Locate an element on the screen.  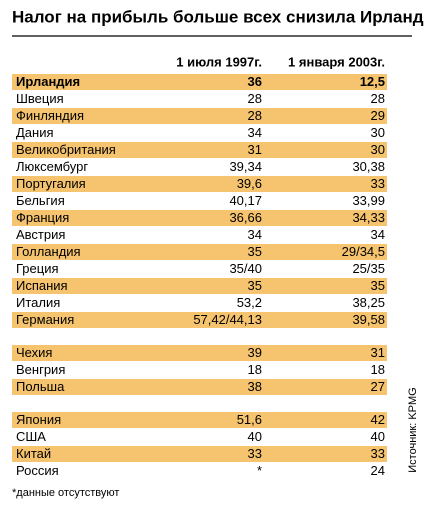
cell-2003: 27 is located at coordinates (378, 386).